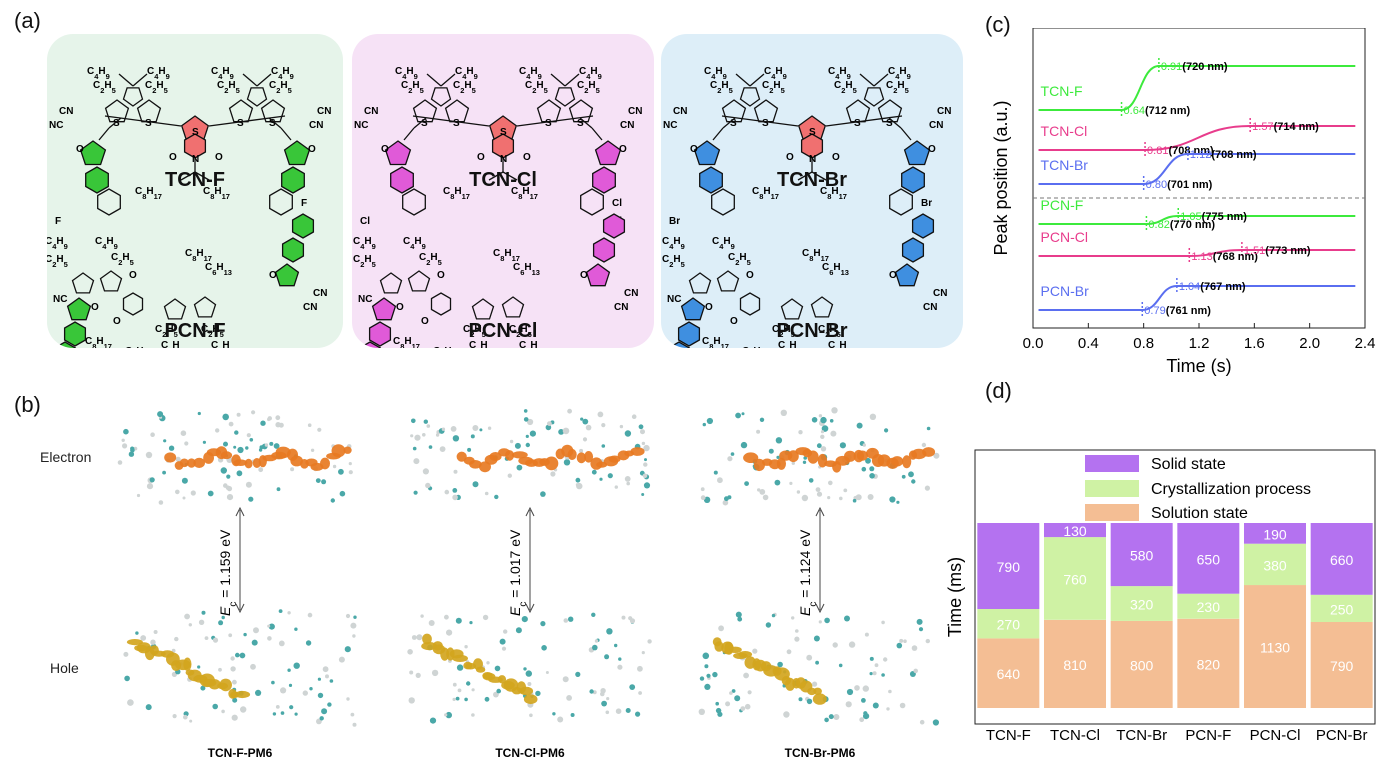  What do you see at coordinates (257, 97) in the screenshot?
I see `cyclopenta-ring` at bounding box center [257, 97].